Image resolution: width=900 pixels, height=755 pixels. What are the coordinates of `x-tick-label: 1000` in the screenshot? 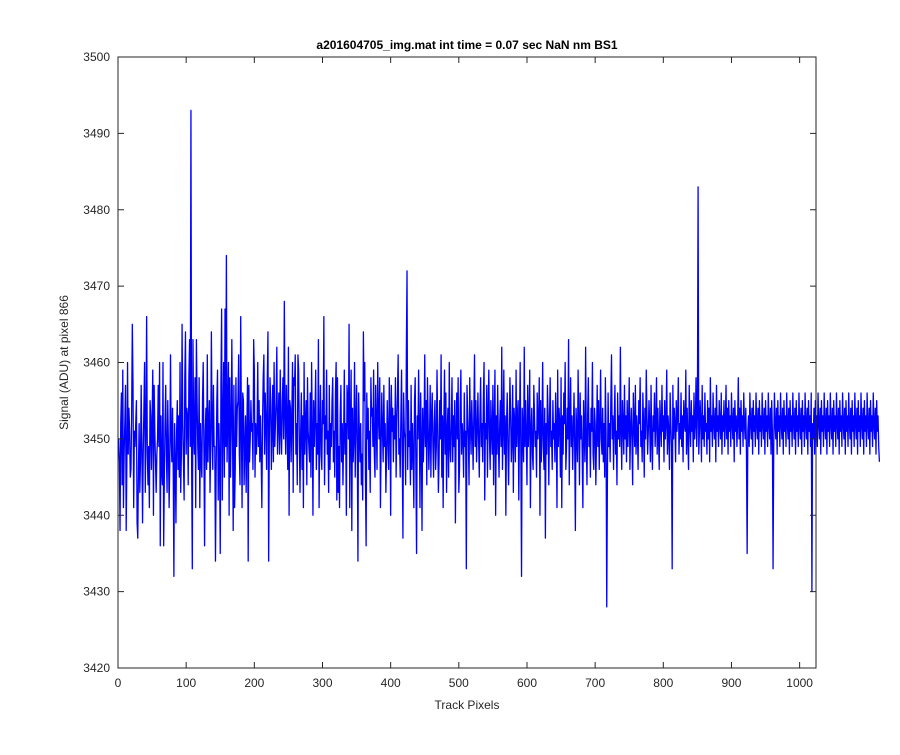 It's located at (799, 683).